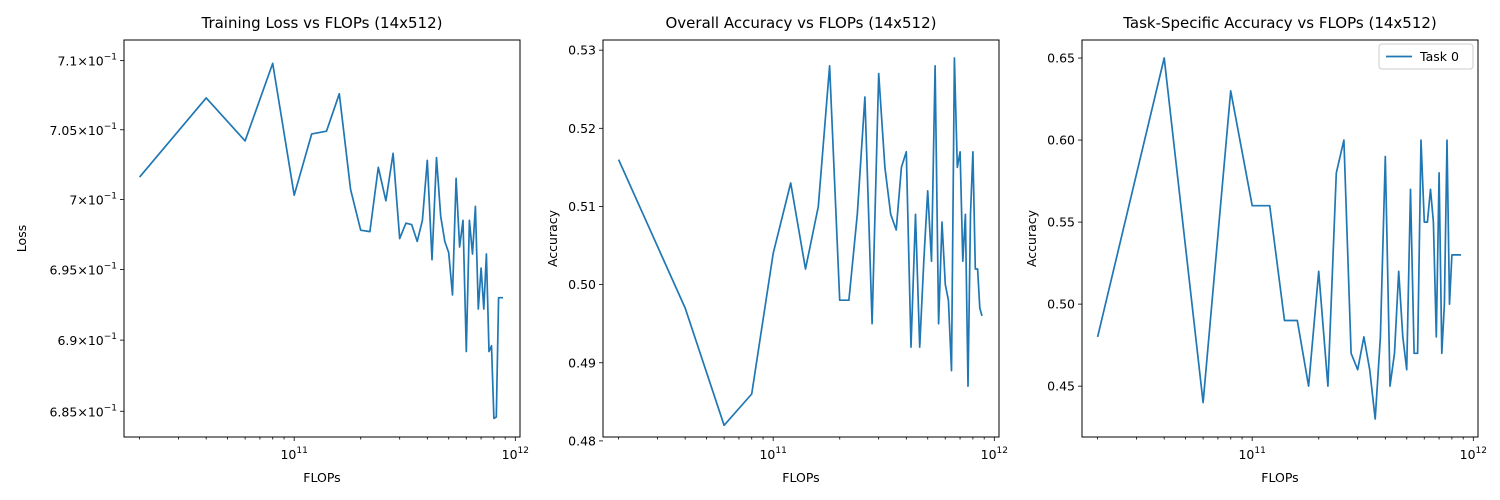 The image size is (1500, 500). I want to click on y-tick-label: 6.9×10−1, so click(87, 340).